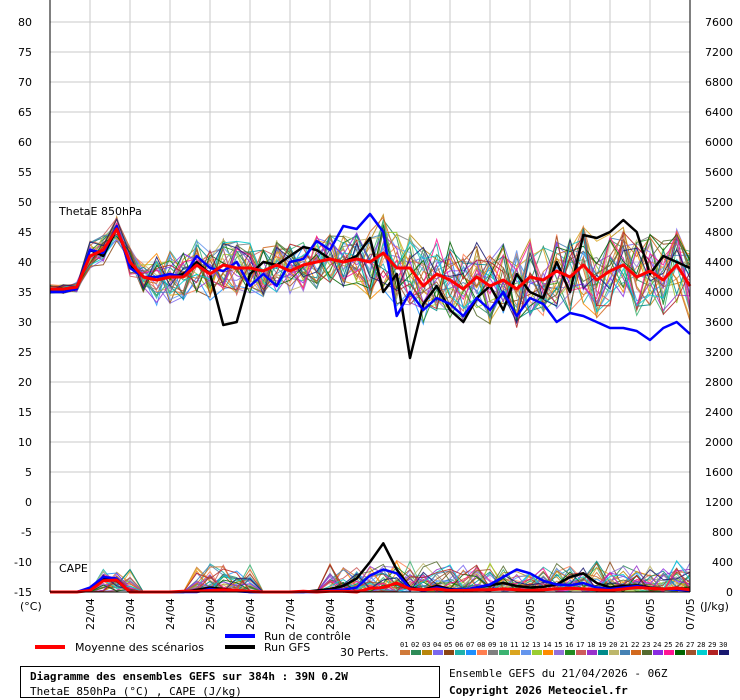 The image size is (740, 700). Describe the element at coordinates (139, 647) in the screenshot. I see `legend-label-mean: Moyenne des scénarios` at that location.